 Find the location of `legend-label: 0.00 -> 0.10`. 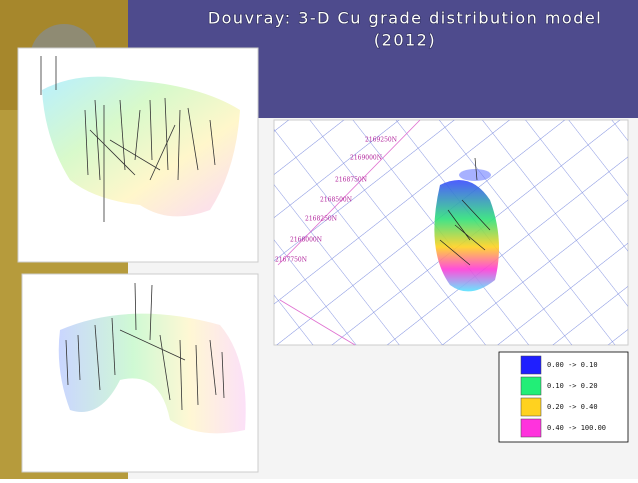

legend-label: 0.00 -> 0.10 is located at coordinates (572, 365).